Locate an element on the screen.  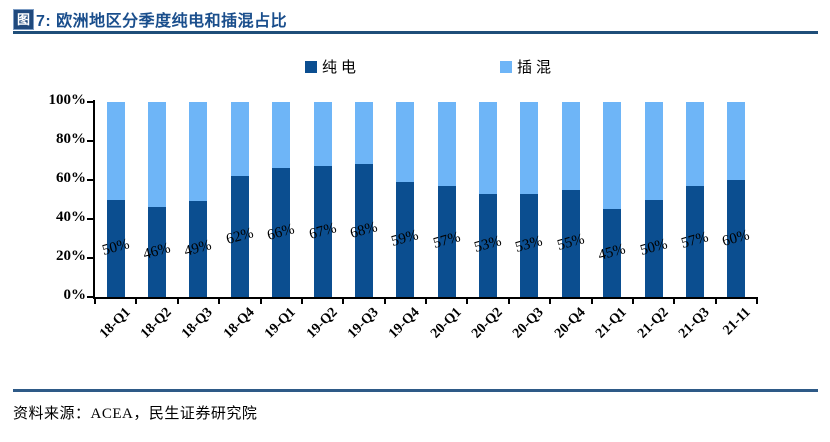
bar-data-label: 59% is located at coordinates (405, 239).